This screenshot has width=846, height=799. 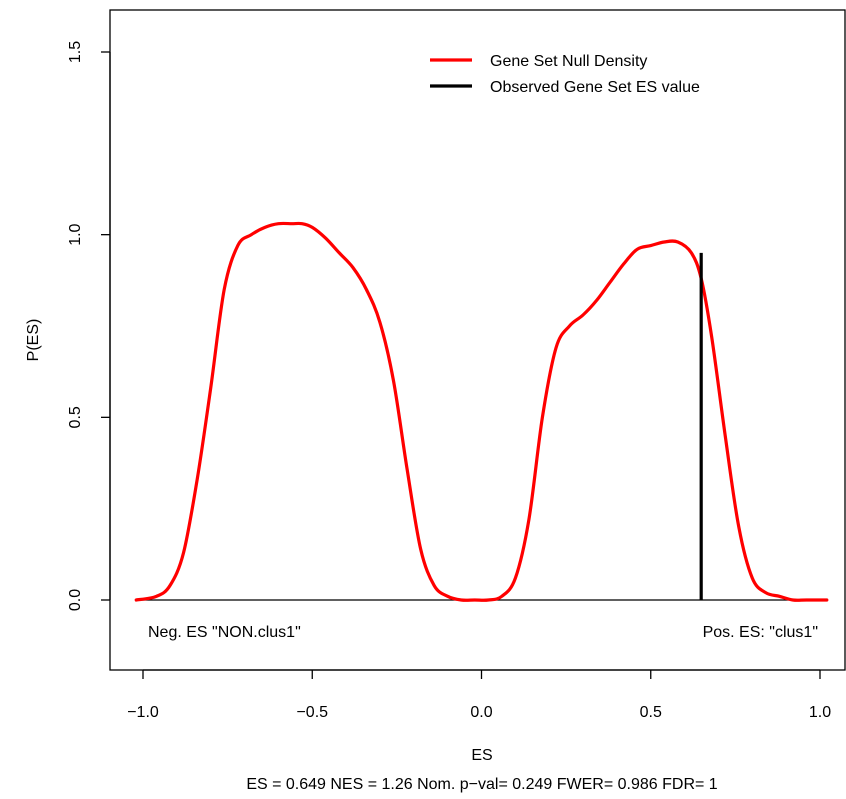 I want to click on x-tick-label: 0.0, so click(x=481, y=712).